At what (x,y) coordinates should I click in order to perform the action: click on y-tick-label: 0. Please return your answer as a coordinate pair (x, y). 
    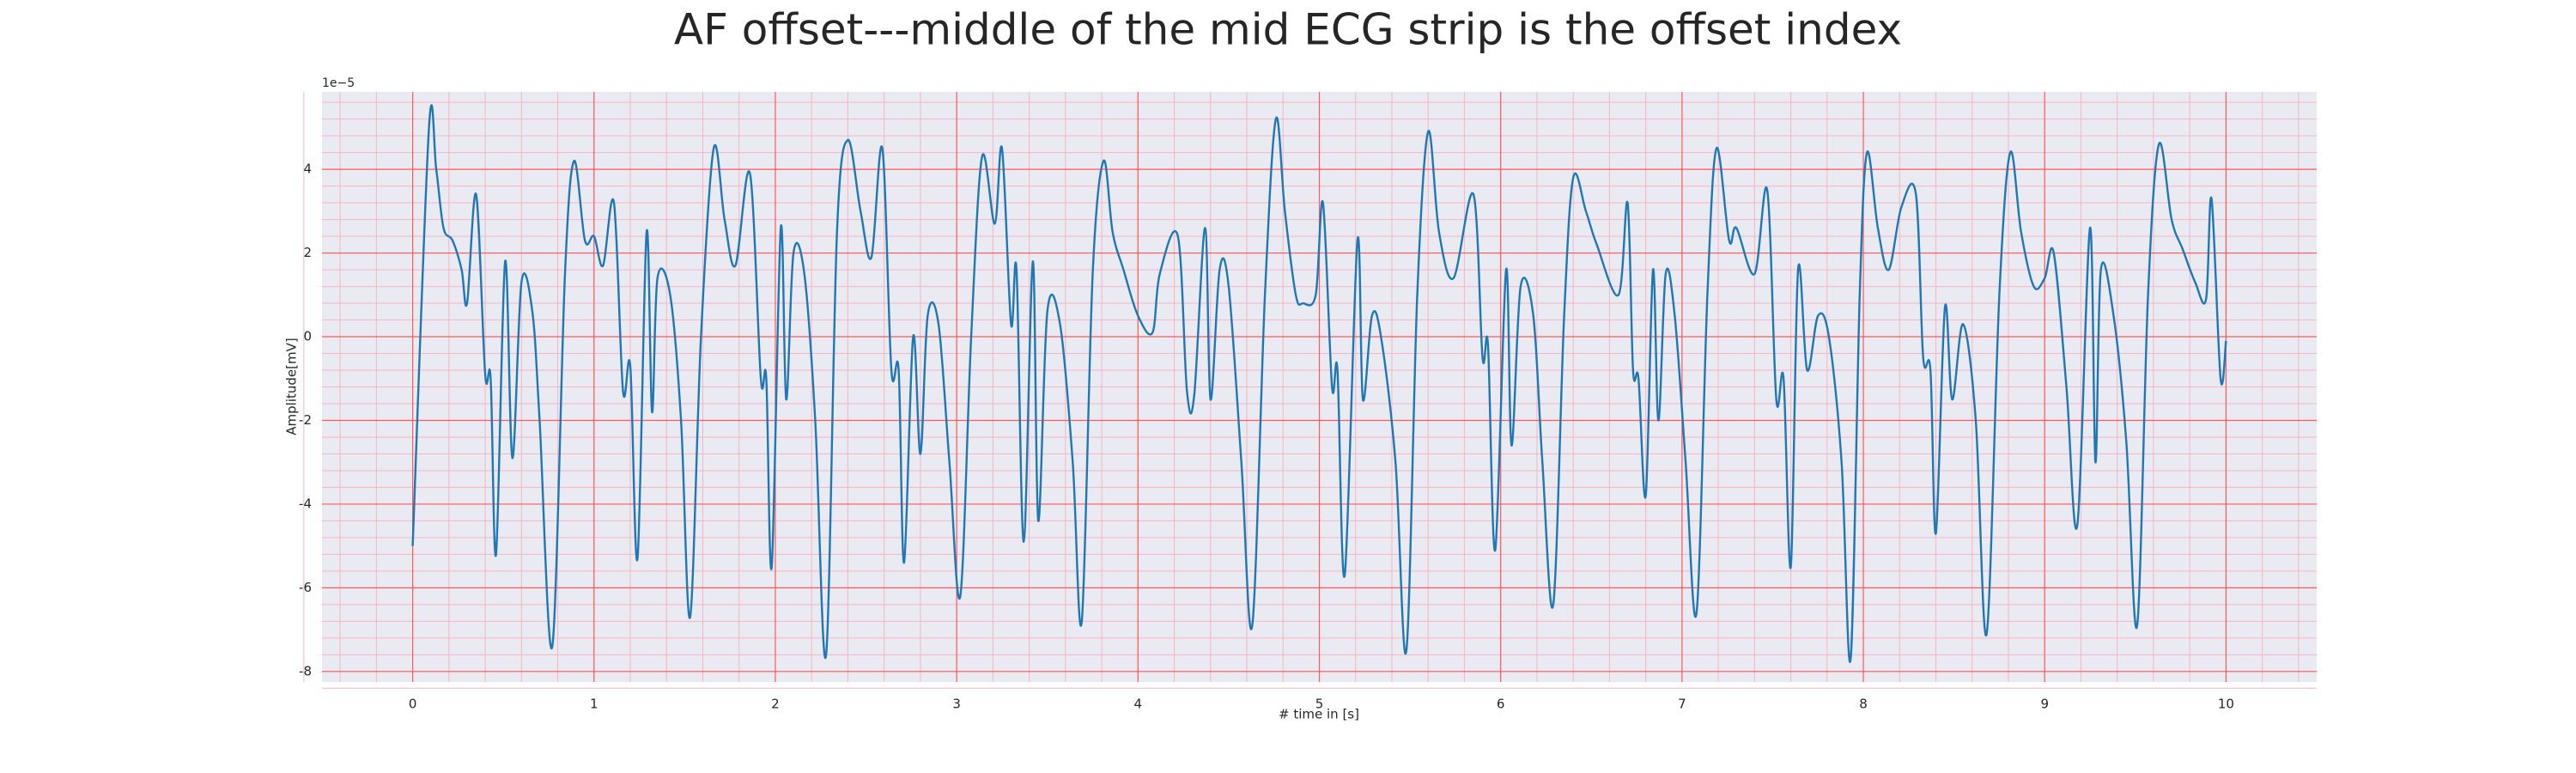
    Looking at the image, I should click on (307, 336).